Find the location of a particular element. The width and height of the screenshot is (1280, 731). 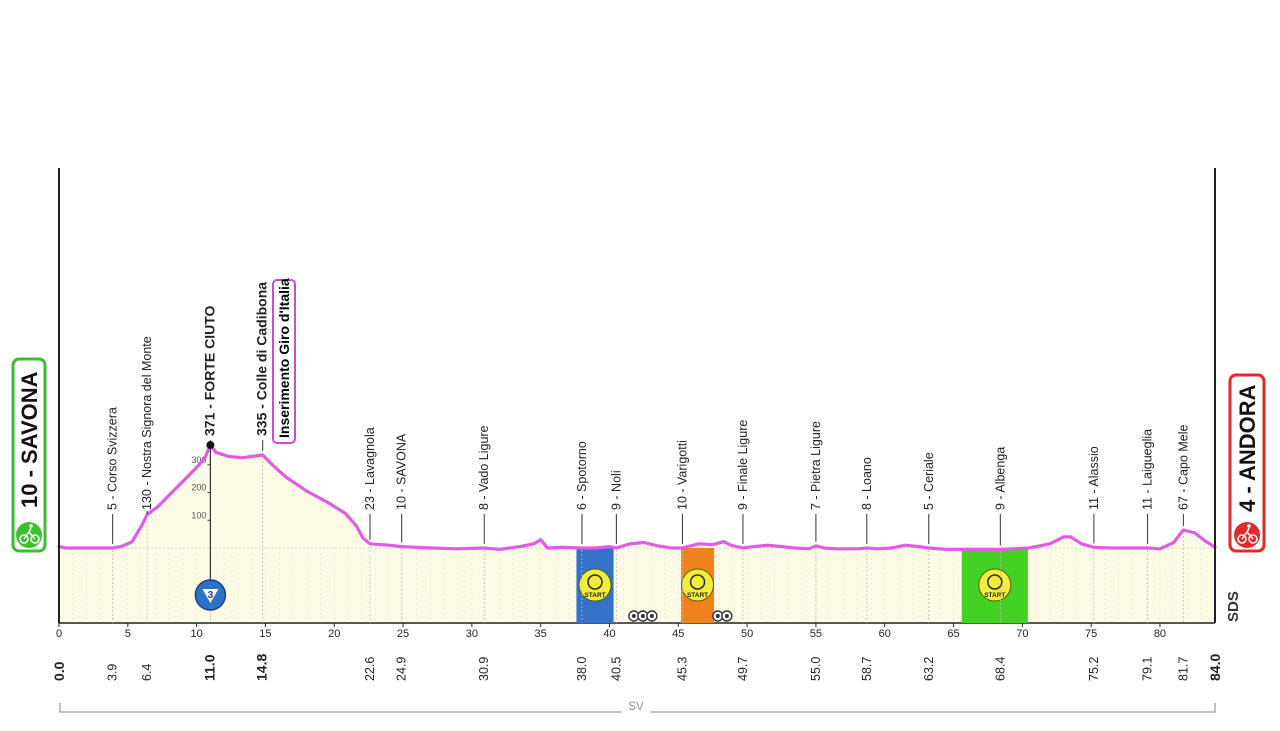

waypoint-km-label: 58.7 is located at coordinates (867, 669).